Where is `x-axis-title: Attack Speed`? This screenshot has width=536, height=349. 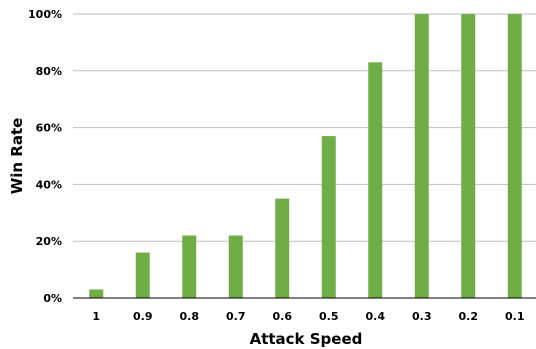 x-axis-title: Attack Speed is located at coordinates (306, 339).